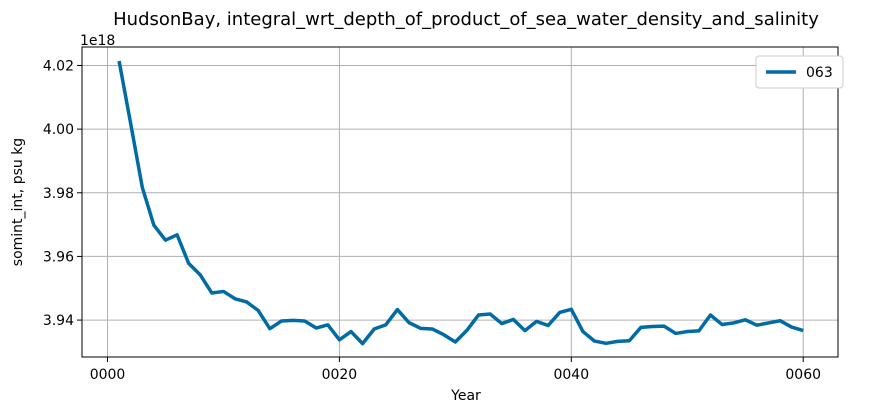 Image resolution: width=870 pixels, height=412 pixels. What do you see at coordinates (58, 66) in the screenshot?
I see `y-tick-label: 4.02` at bounding box center [58, 66].